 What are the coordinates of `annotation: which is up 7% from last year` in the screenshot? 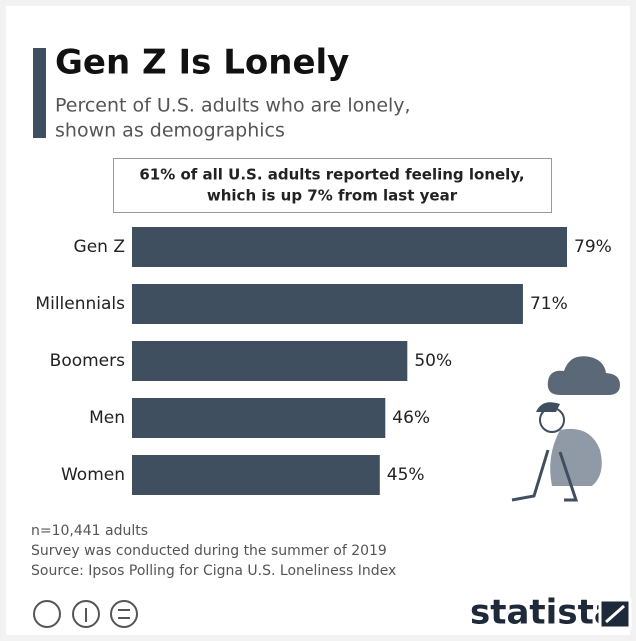 It's located at (332, 196).